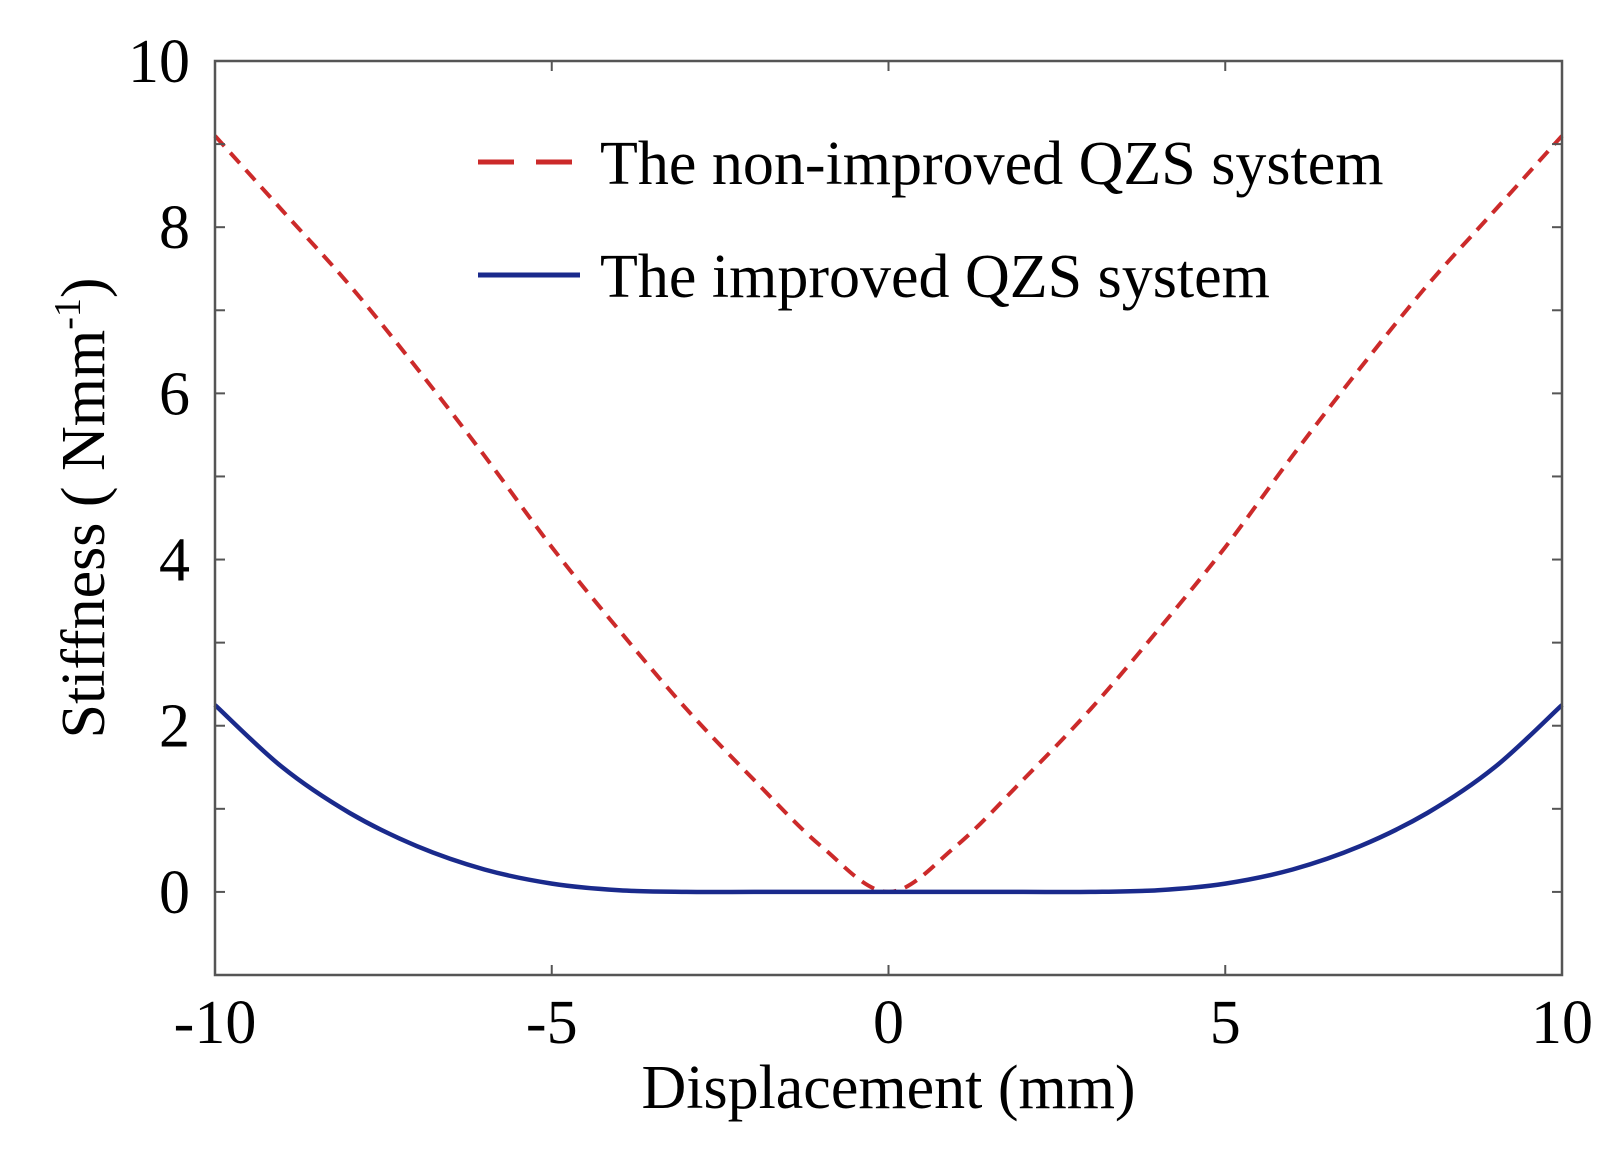  I want to click on x-tick-label: -5, so click(552, 1023).